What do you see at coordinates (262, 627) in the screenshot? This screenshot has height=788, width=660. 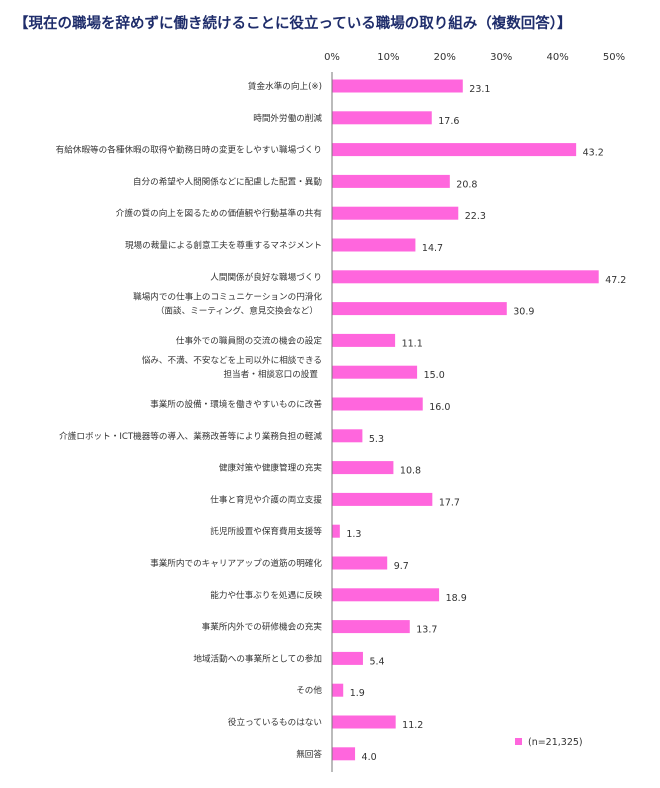 I see `category-label: 事業所内外での研修機会の充実` at bounding box center [262, 627].